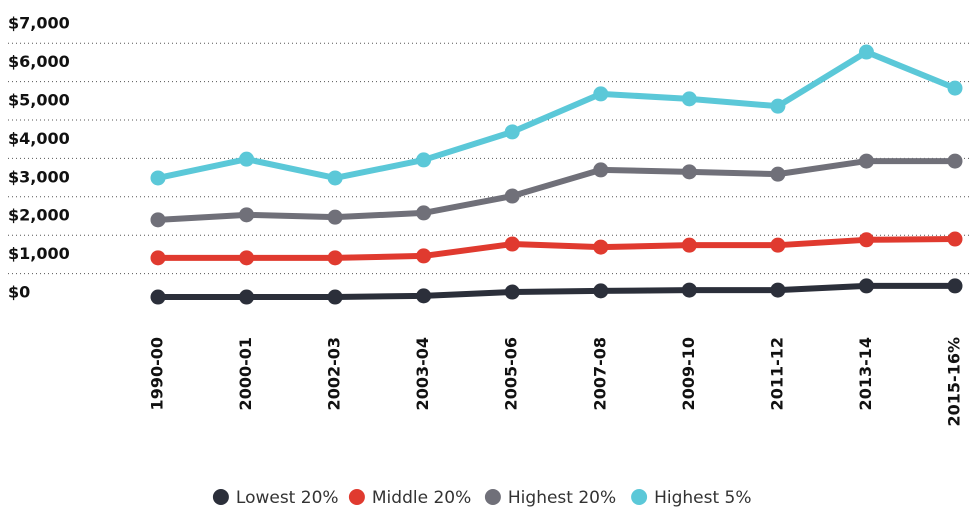 This screenshot has width=980, height=510. I want to click on x-tick-label: 2005-06, so click(511, 373).